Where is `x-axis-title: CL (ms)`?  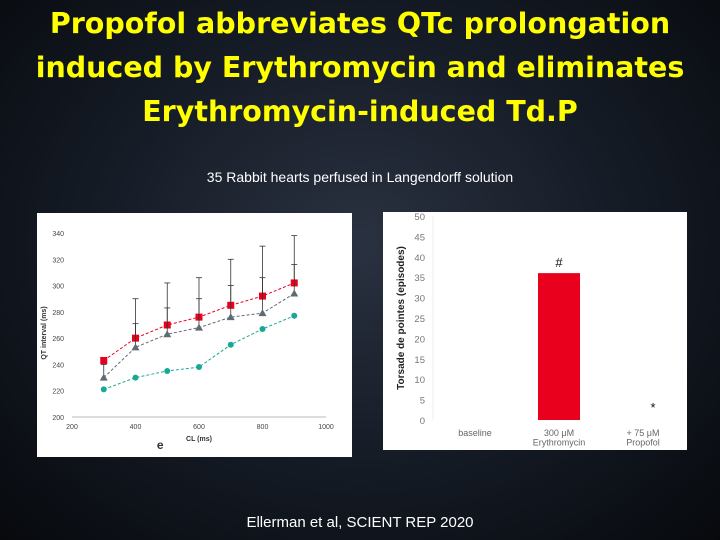
x-axis-title: CL (ms) is located at coordinates (199, 439).